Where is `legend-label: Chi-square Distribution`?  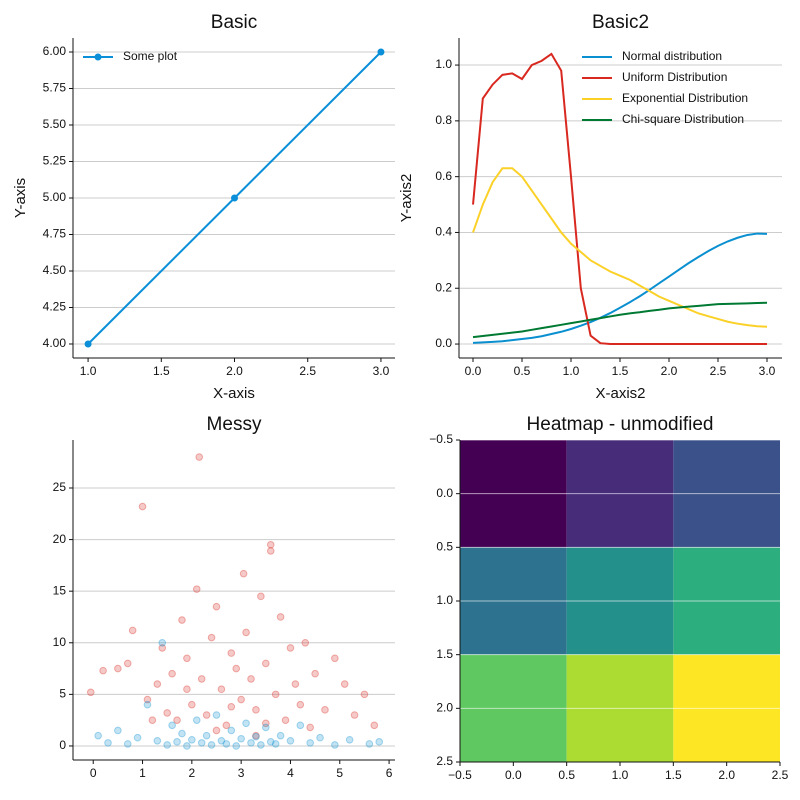
legend-label: Chi-square Distribution is located at coordinates (683, 119).